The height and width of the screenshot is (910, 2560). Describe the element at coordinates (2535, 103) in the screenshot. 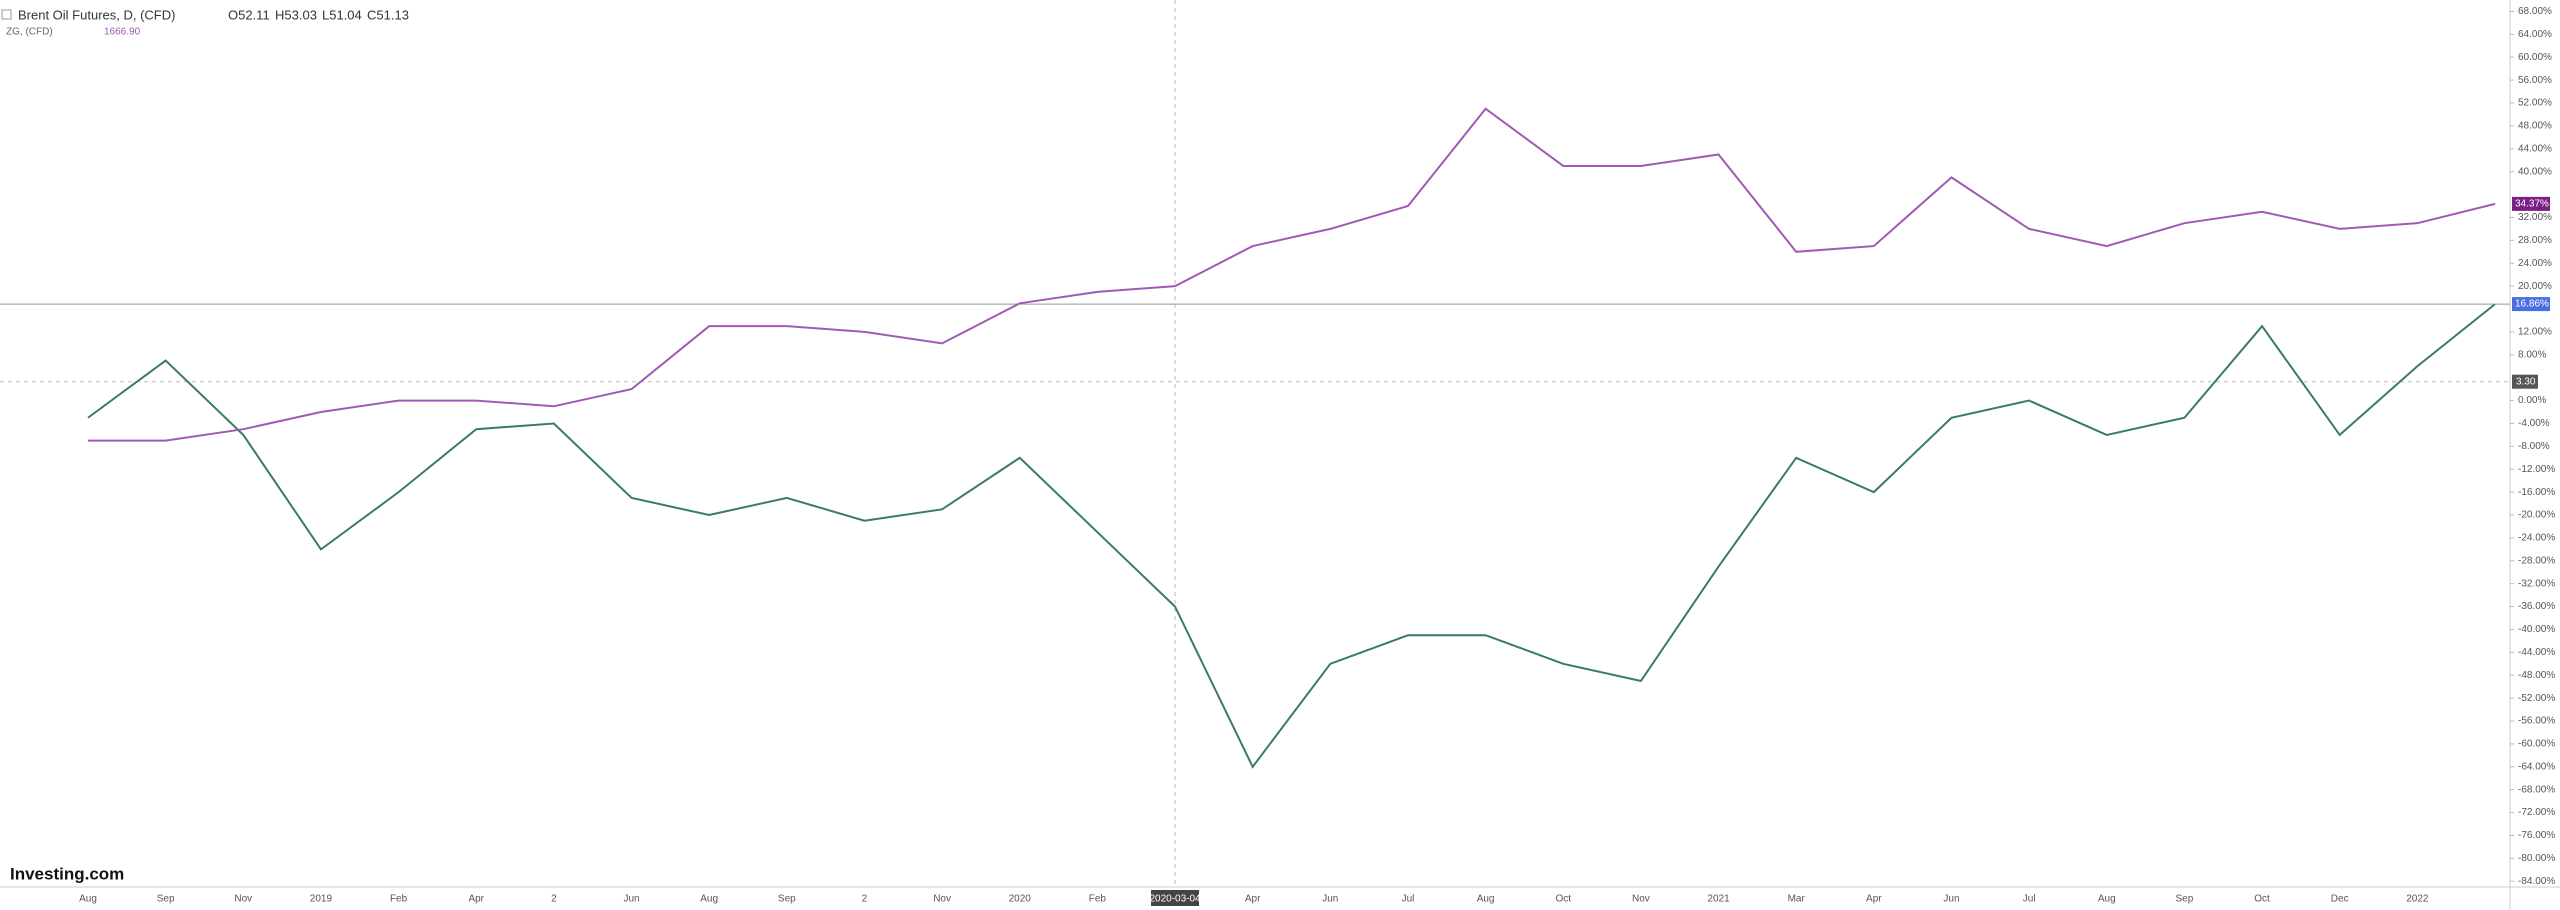

I see `y-tick-label: 52.00%` at that location.